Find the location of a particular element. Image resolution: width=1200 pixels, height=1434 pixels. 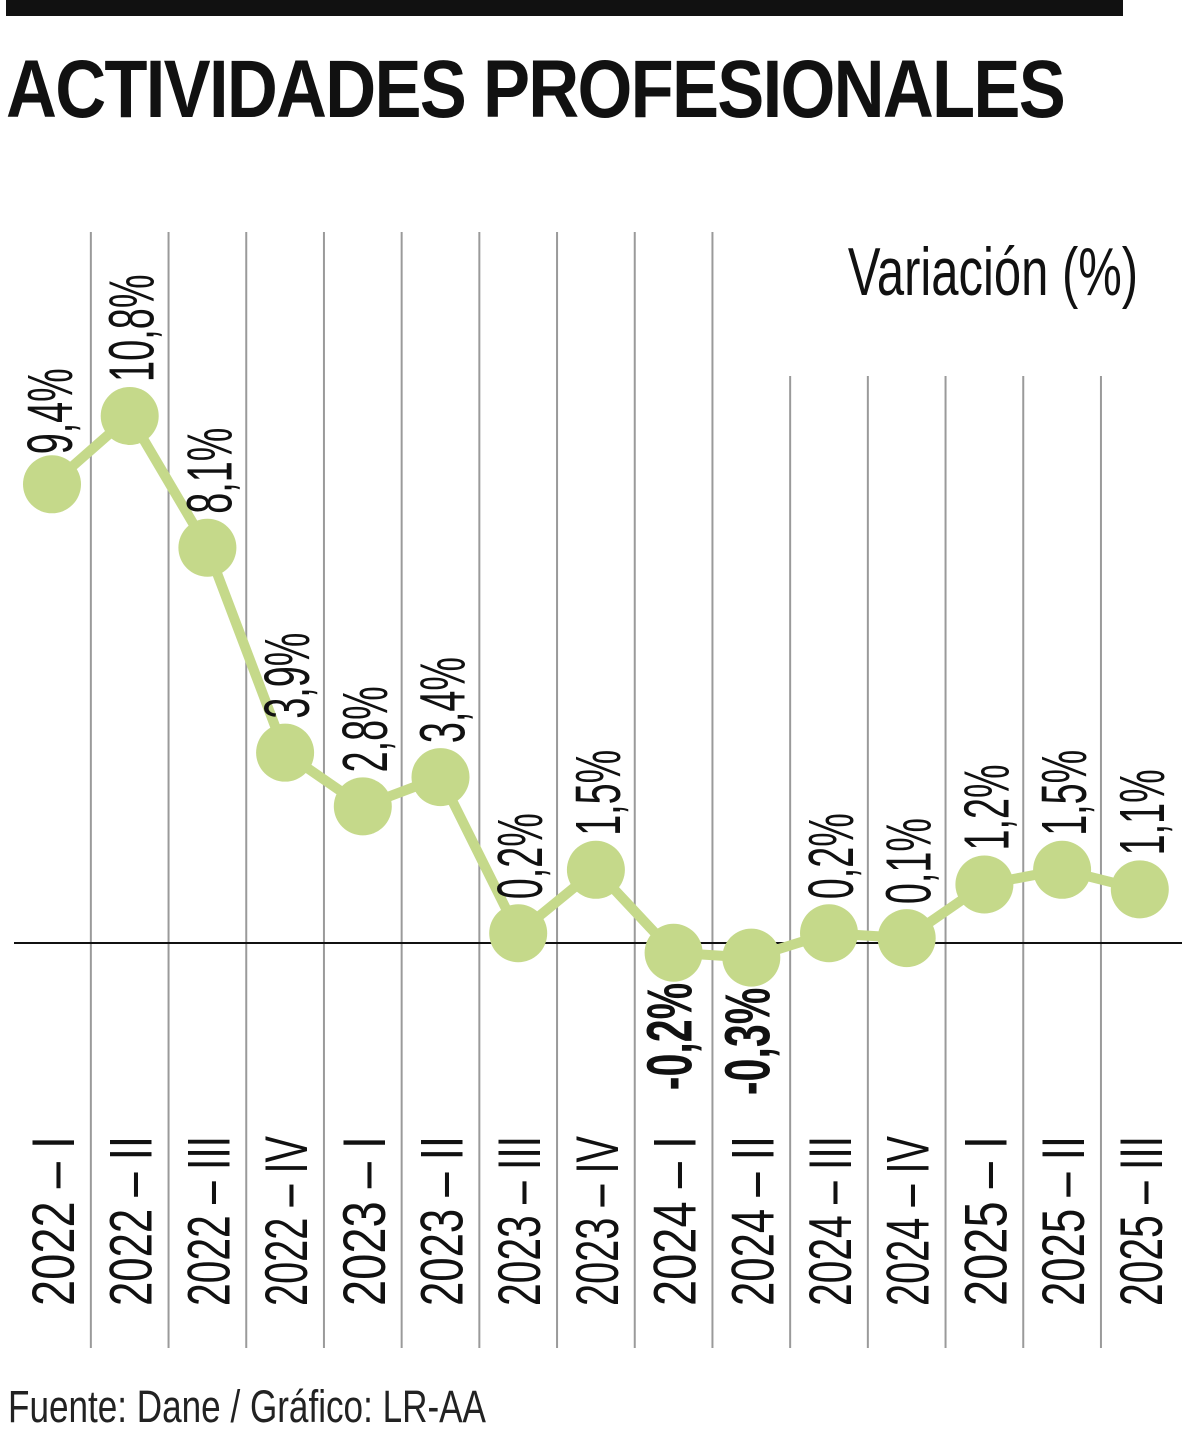

x-tick-label: 2023 – IV is located at coordinates (597, 1221).